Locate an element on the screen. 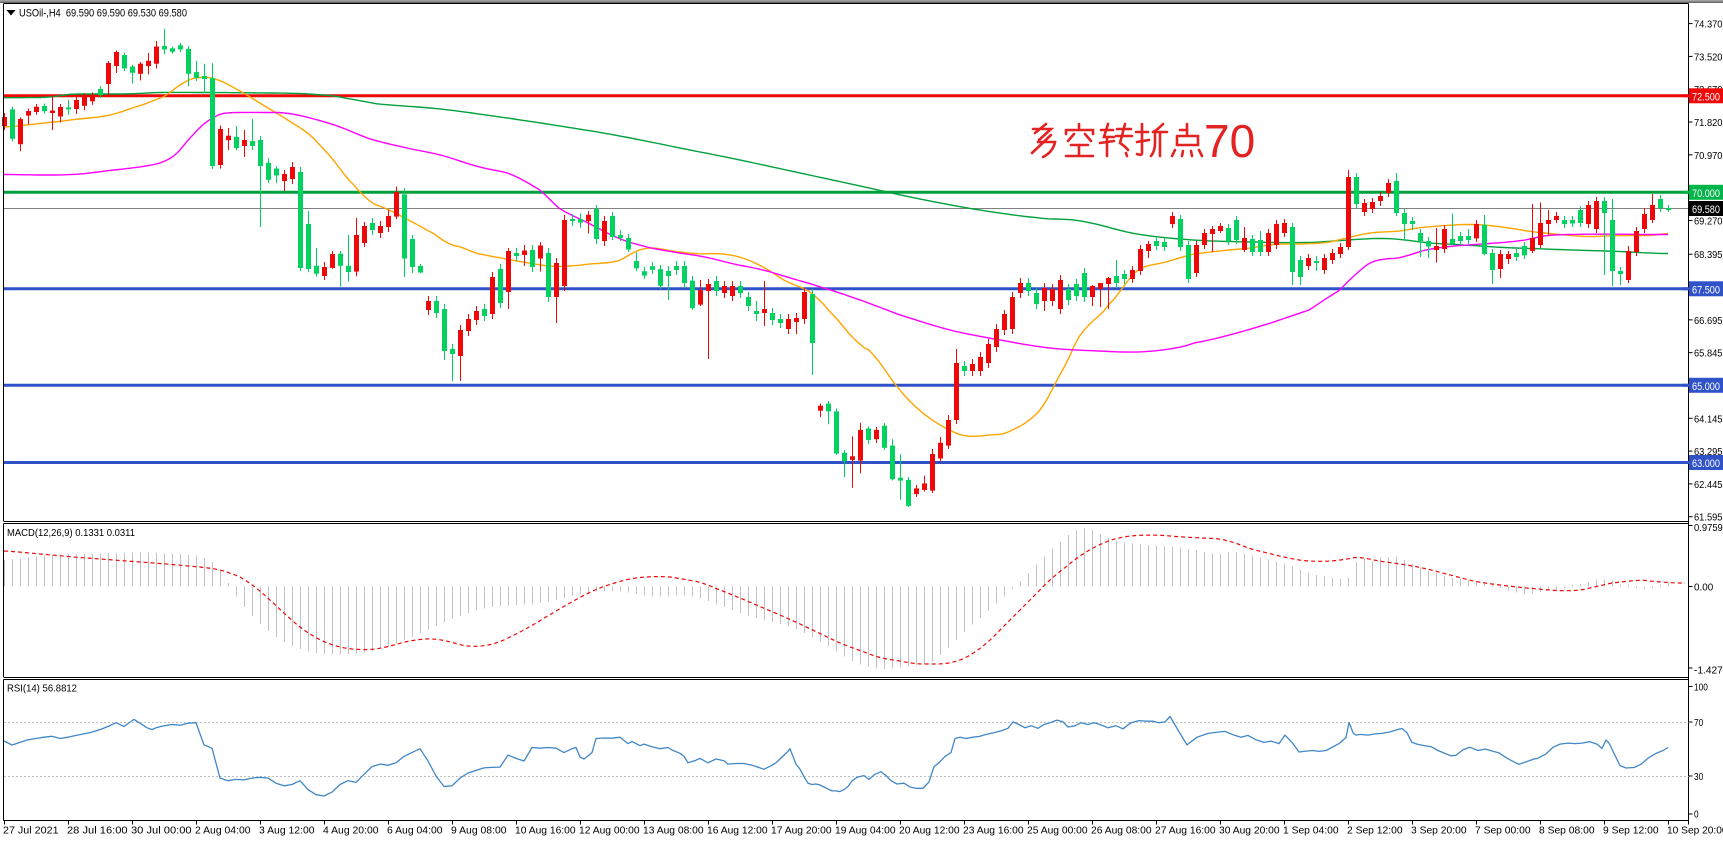 This screenshot has width=1723, height=846. svg-text: 66.695 is located at coordinates (1708, 321).